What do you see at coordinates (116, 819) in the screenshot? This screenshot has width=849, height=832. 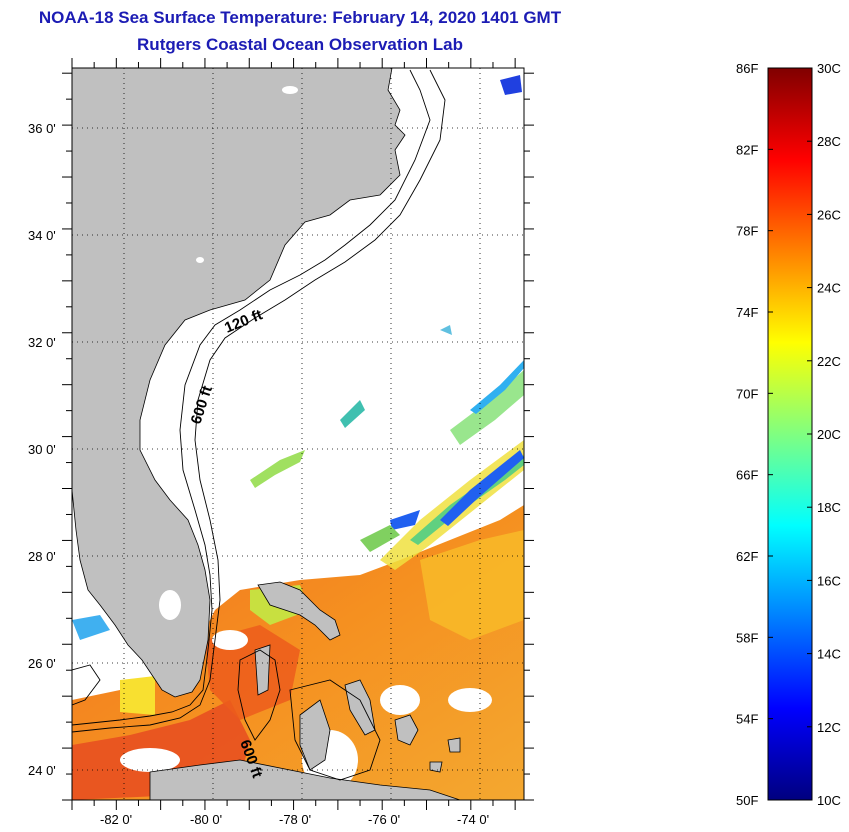 I see `lon-label: -82 0'` at bounding box center [116, 819].